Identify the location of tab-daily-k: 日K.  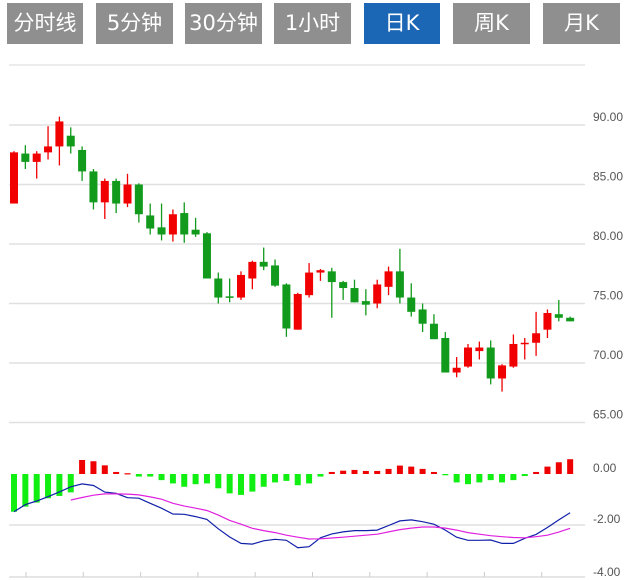
(402, 23).